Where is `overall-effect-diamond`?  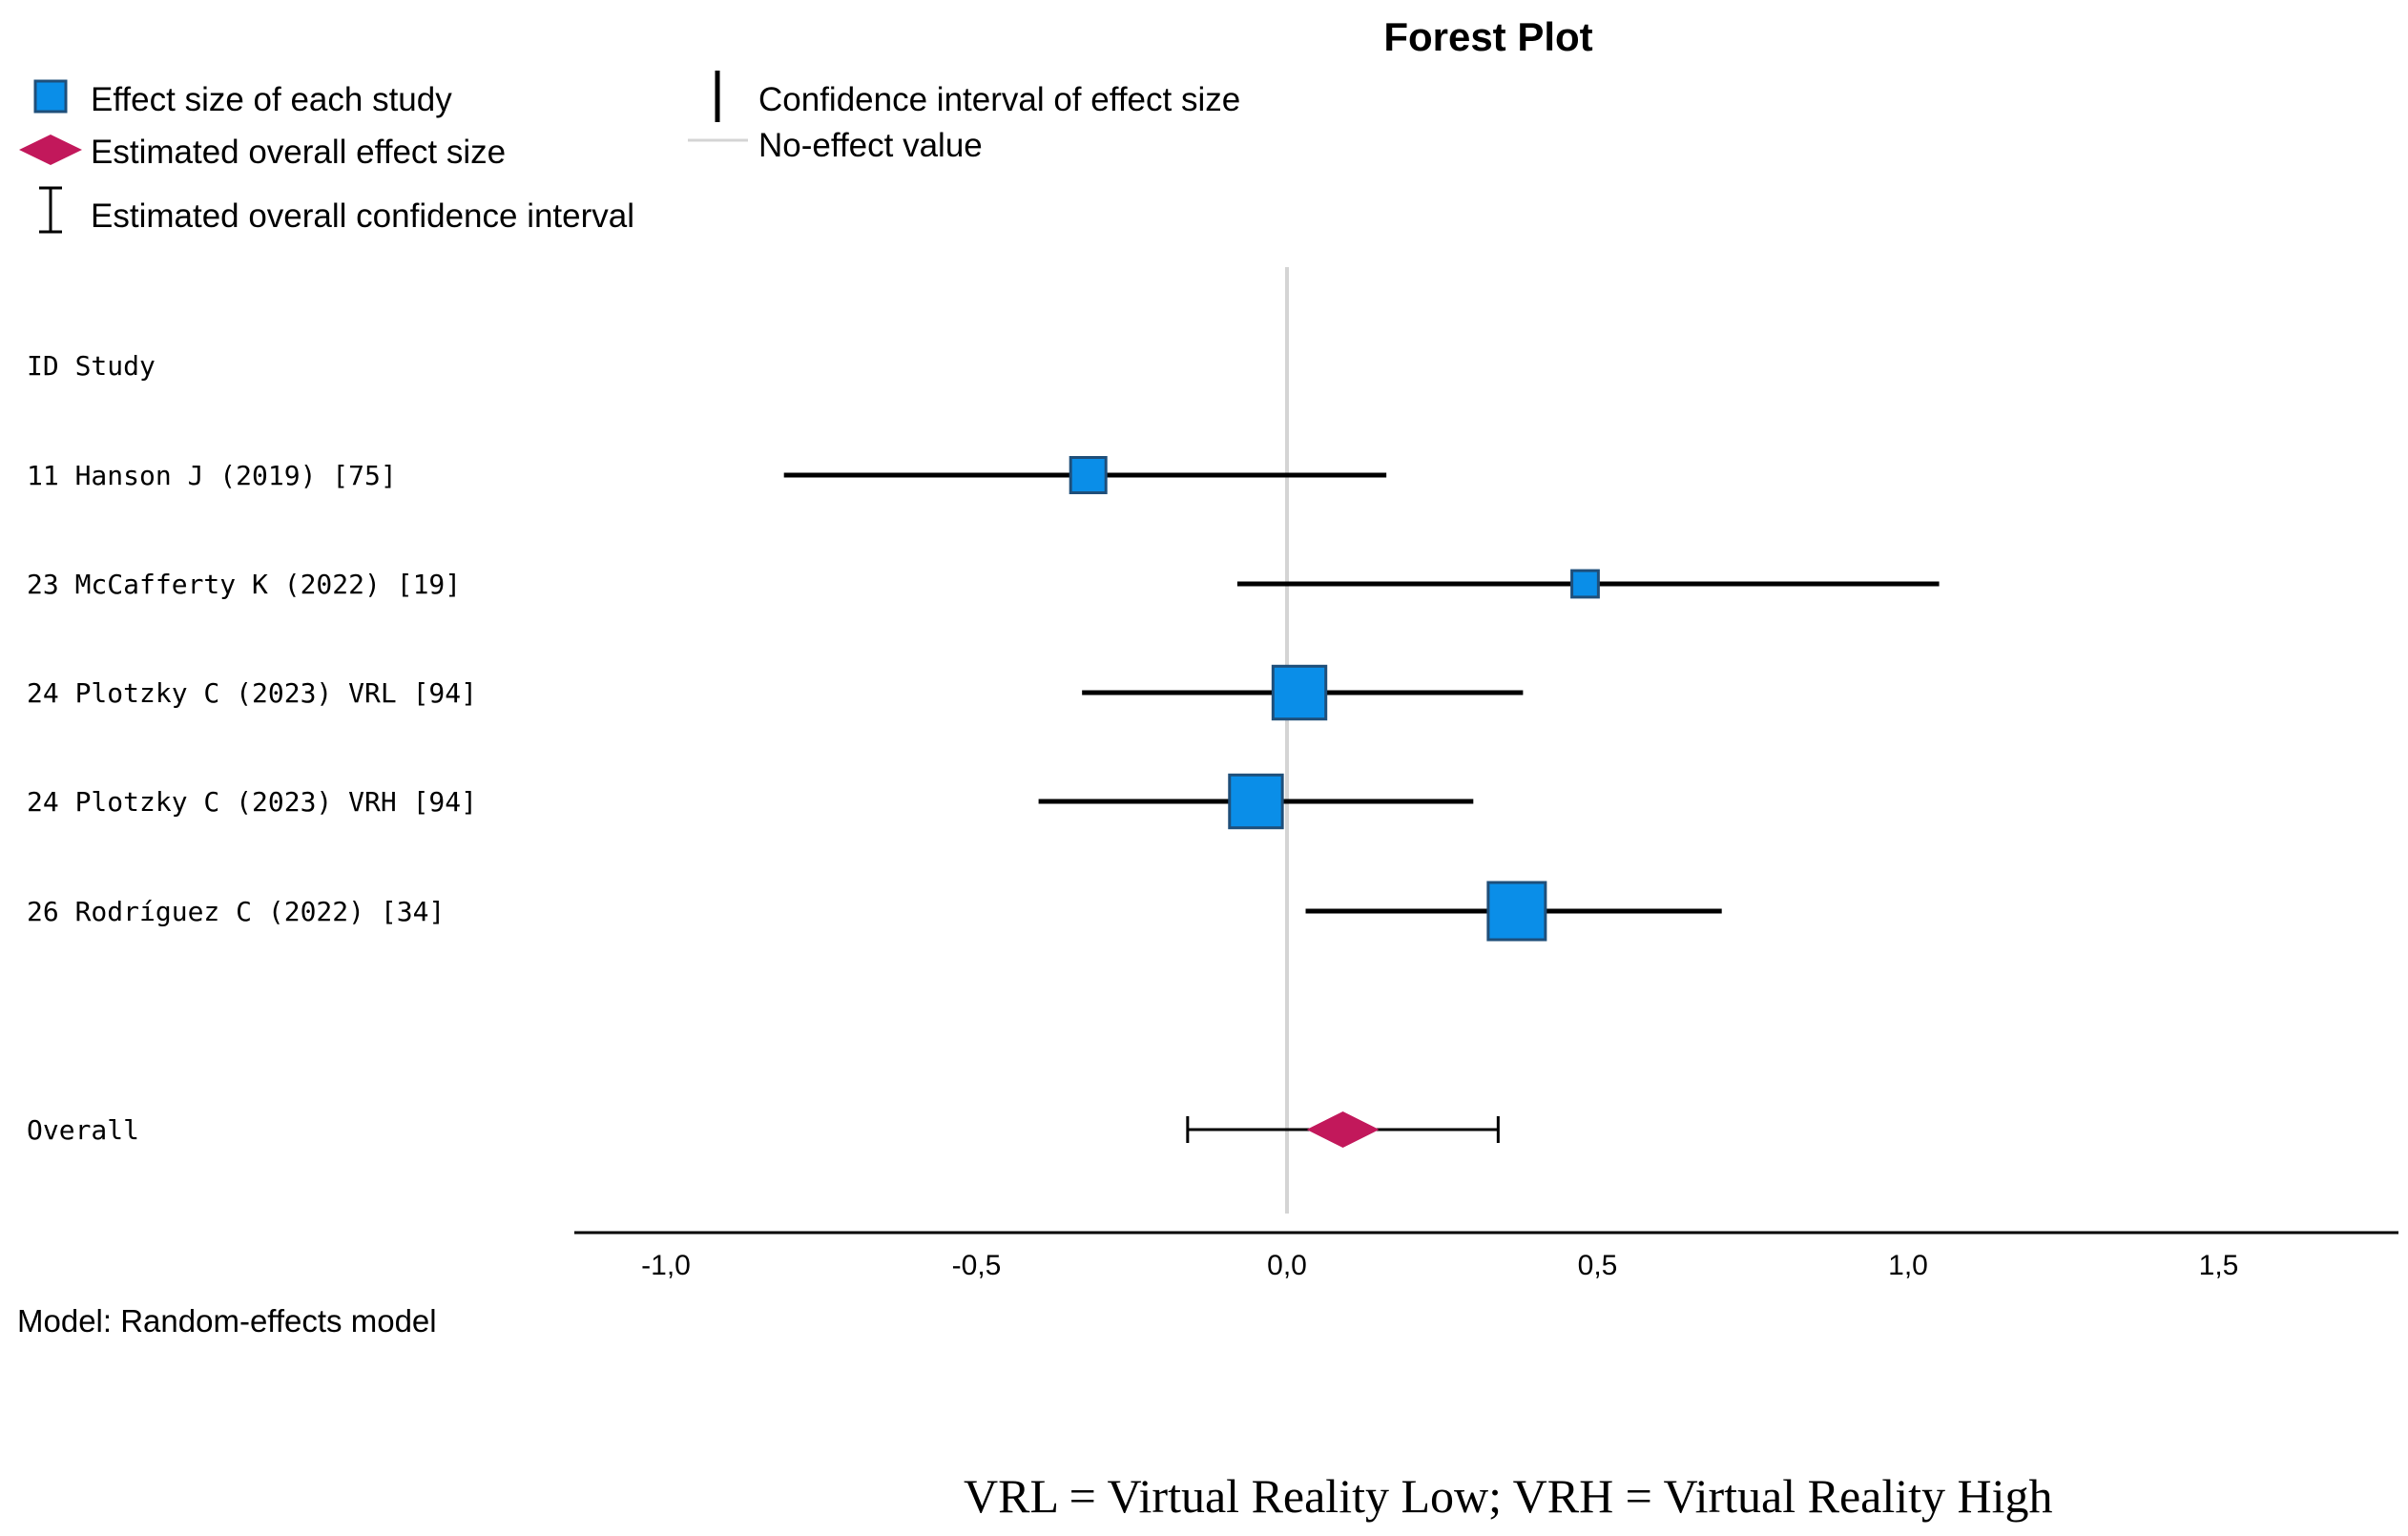 overall-effect-diamond is located at coordinates (1343, 1129).